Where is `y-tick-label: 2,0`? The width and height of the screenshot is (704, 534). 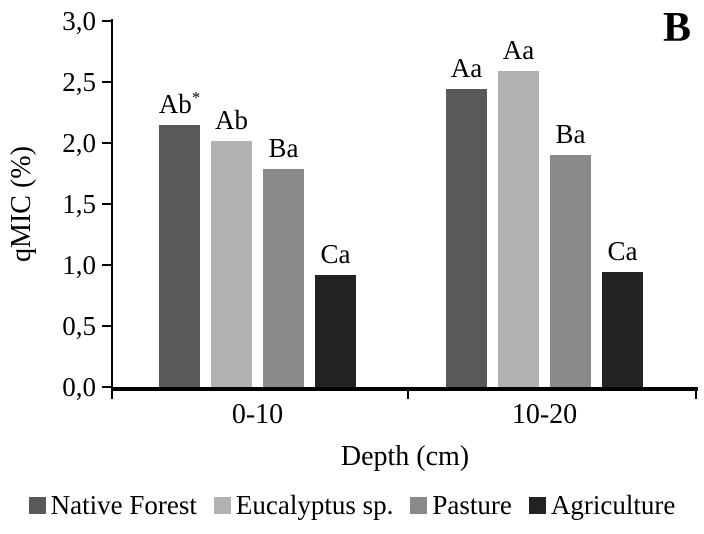 y-tick-label: 2,0 is located at coordinates (79, 143).